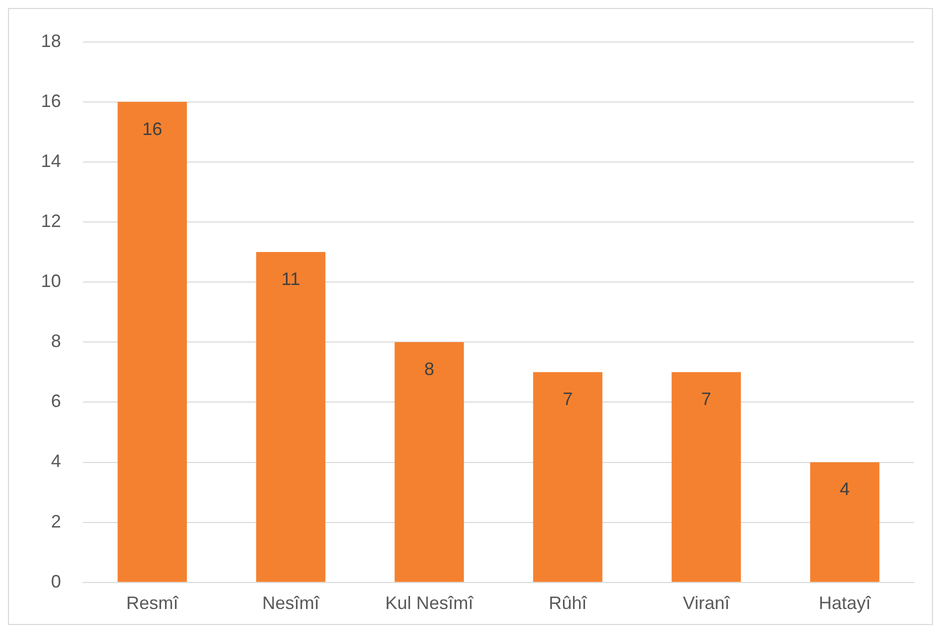  Describe the element at coordinates (429, 603) in the screenshot. I see `x-tick-label: Kul Nesîmî` at that location.